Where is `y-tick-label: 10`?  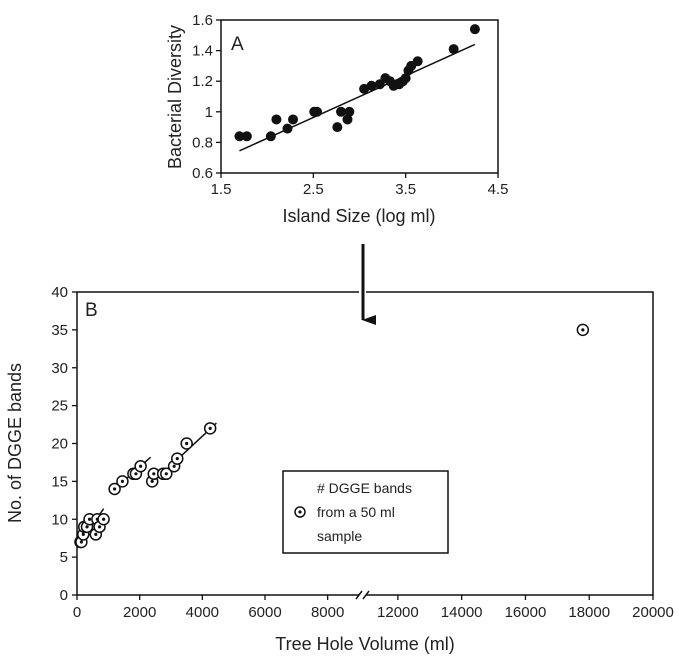 y-tick-label: 10 is located at coordinates (59, 519).